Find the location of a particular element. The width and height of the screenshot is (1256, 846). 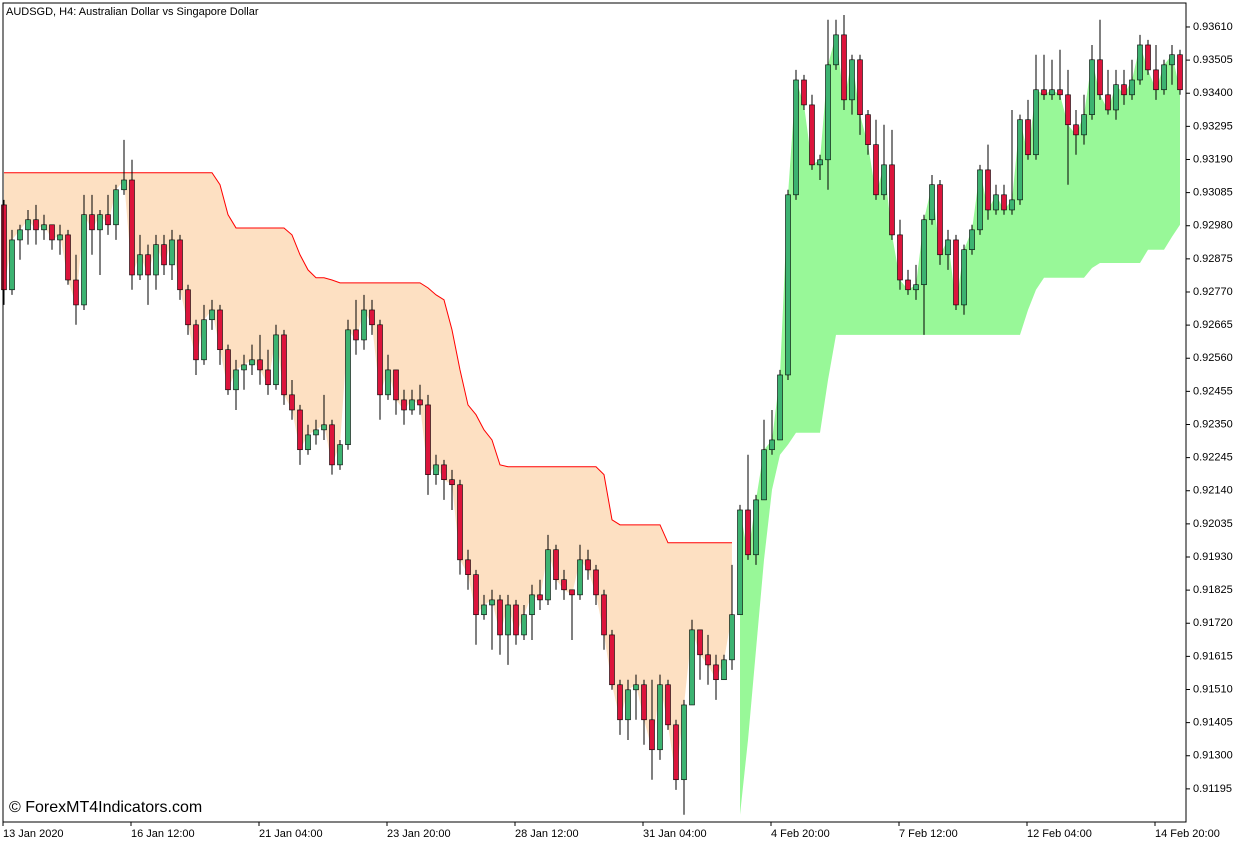

x-tick-label: 12 Feb 04:00 is located at coordinates (1059, 834).